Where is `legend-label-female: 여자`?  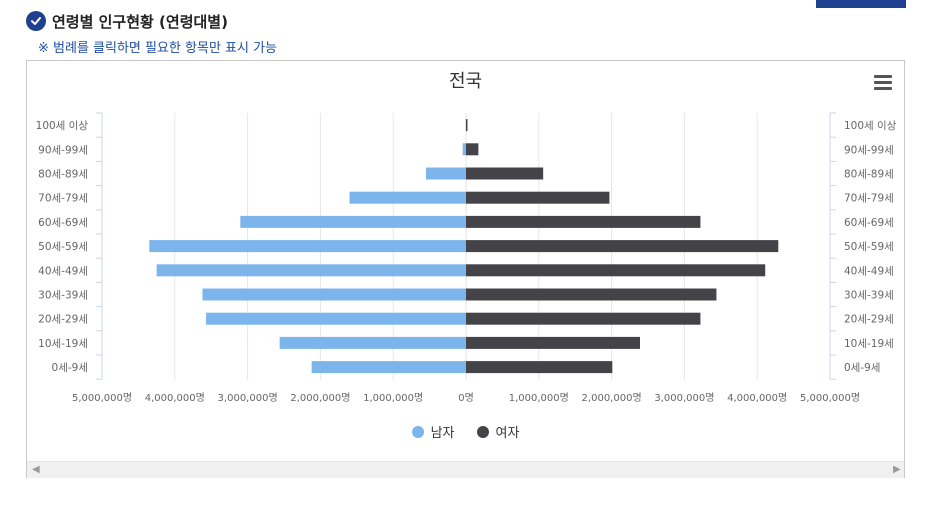
legend-label-female: 여자 is located at coordinates (507, 433).